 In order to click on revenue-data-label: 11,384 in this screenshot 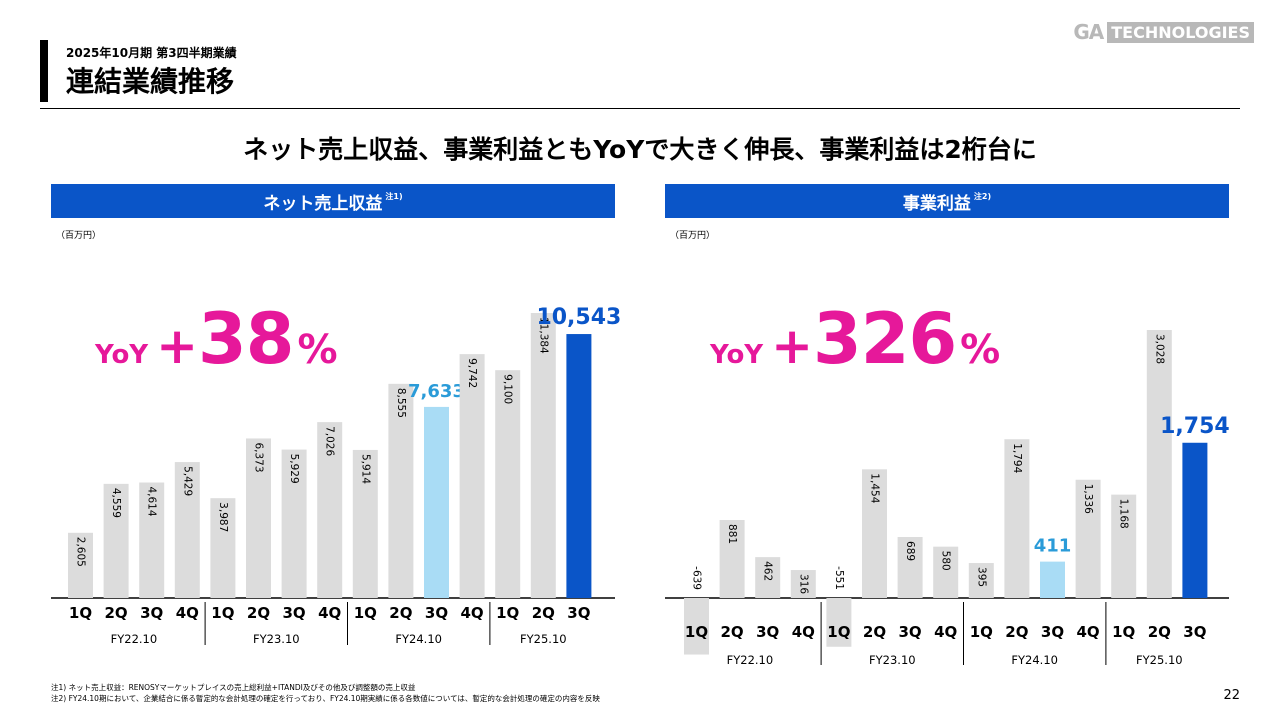, I will do `click(543, 335)`.